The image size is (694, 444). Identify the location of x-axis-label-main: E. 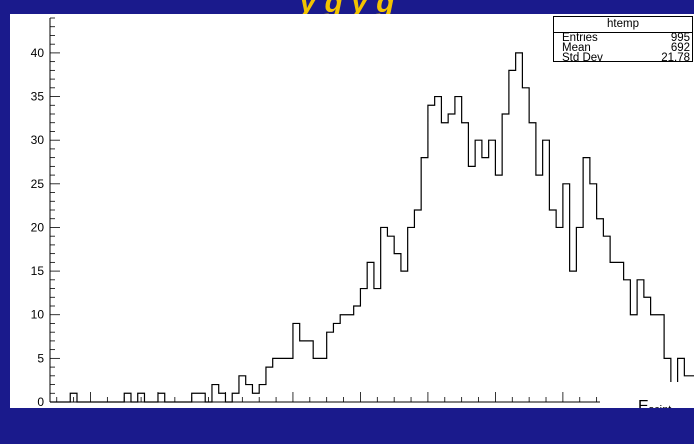
(643, 406).